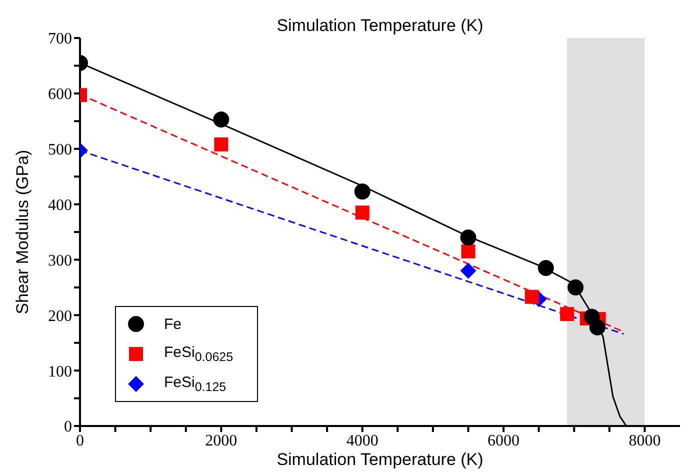  What do you see at coordinates (199, 354) in the screenshot?
I see `legend-label: FeSi$_{0.0625}$` at bounding box center [199, 354].